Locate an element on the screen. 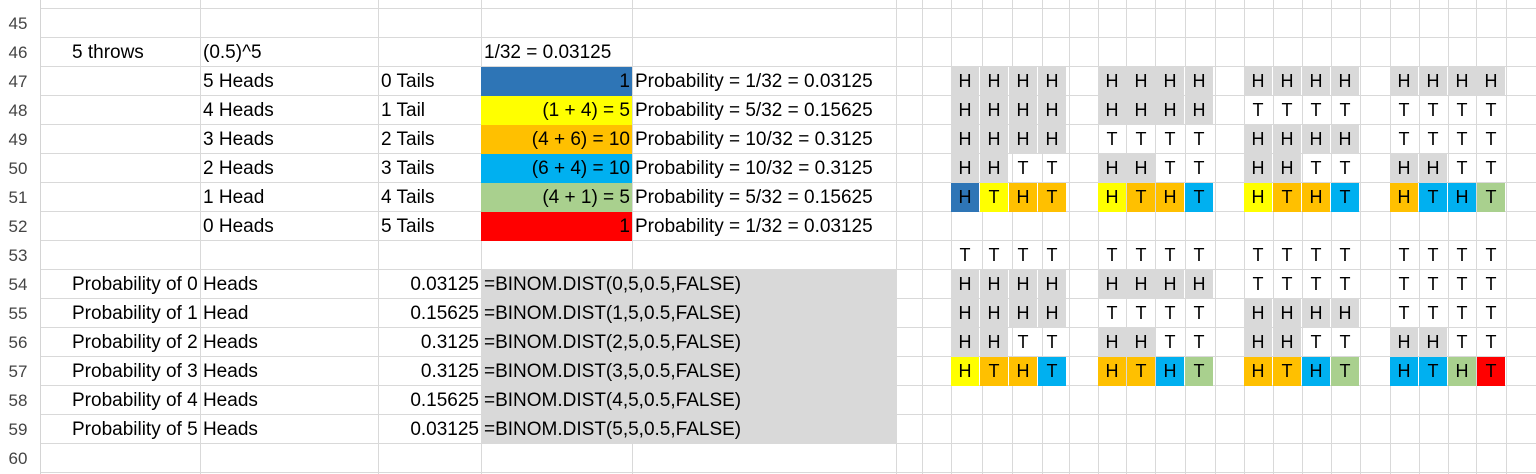  throws-label: 5 throws is located at coordinates (108, 52).